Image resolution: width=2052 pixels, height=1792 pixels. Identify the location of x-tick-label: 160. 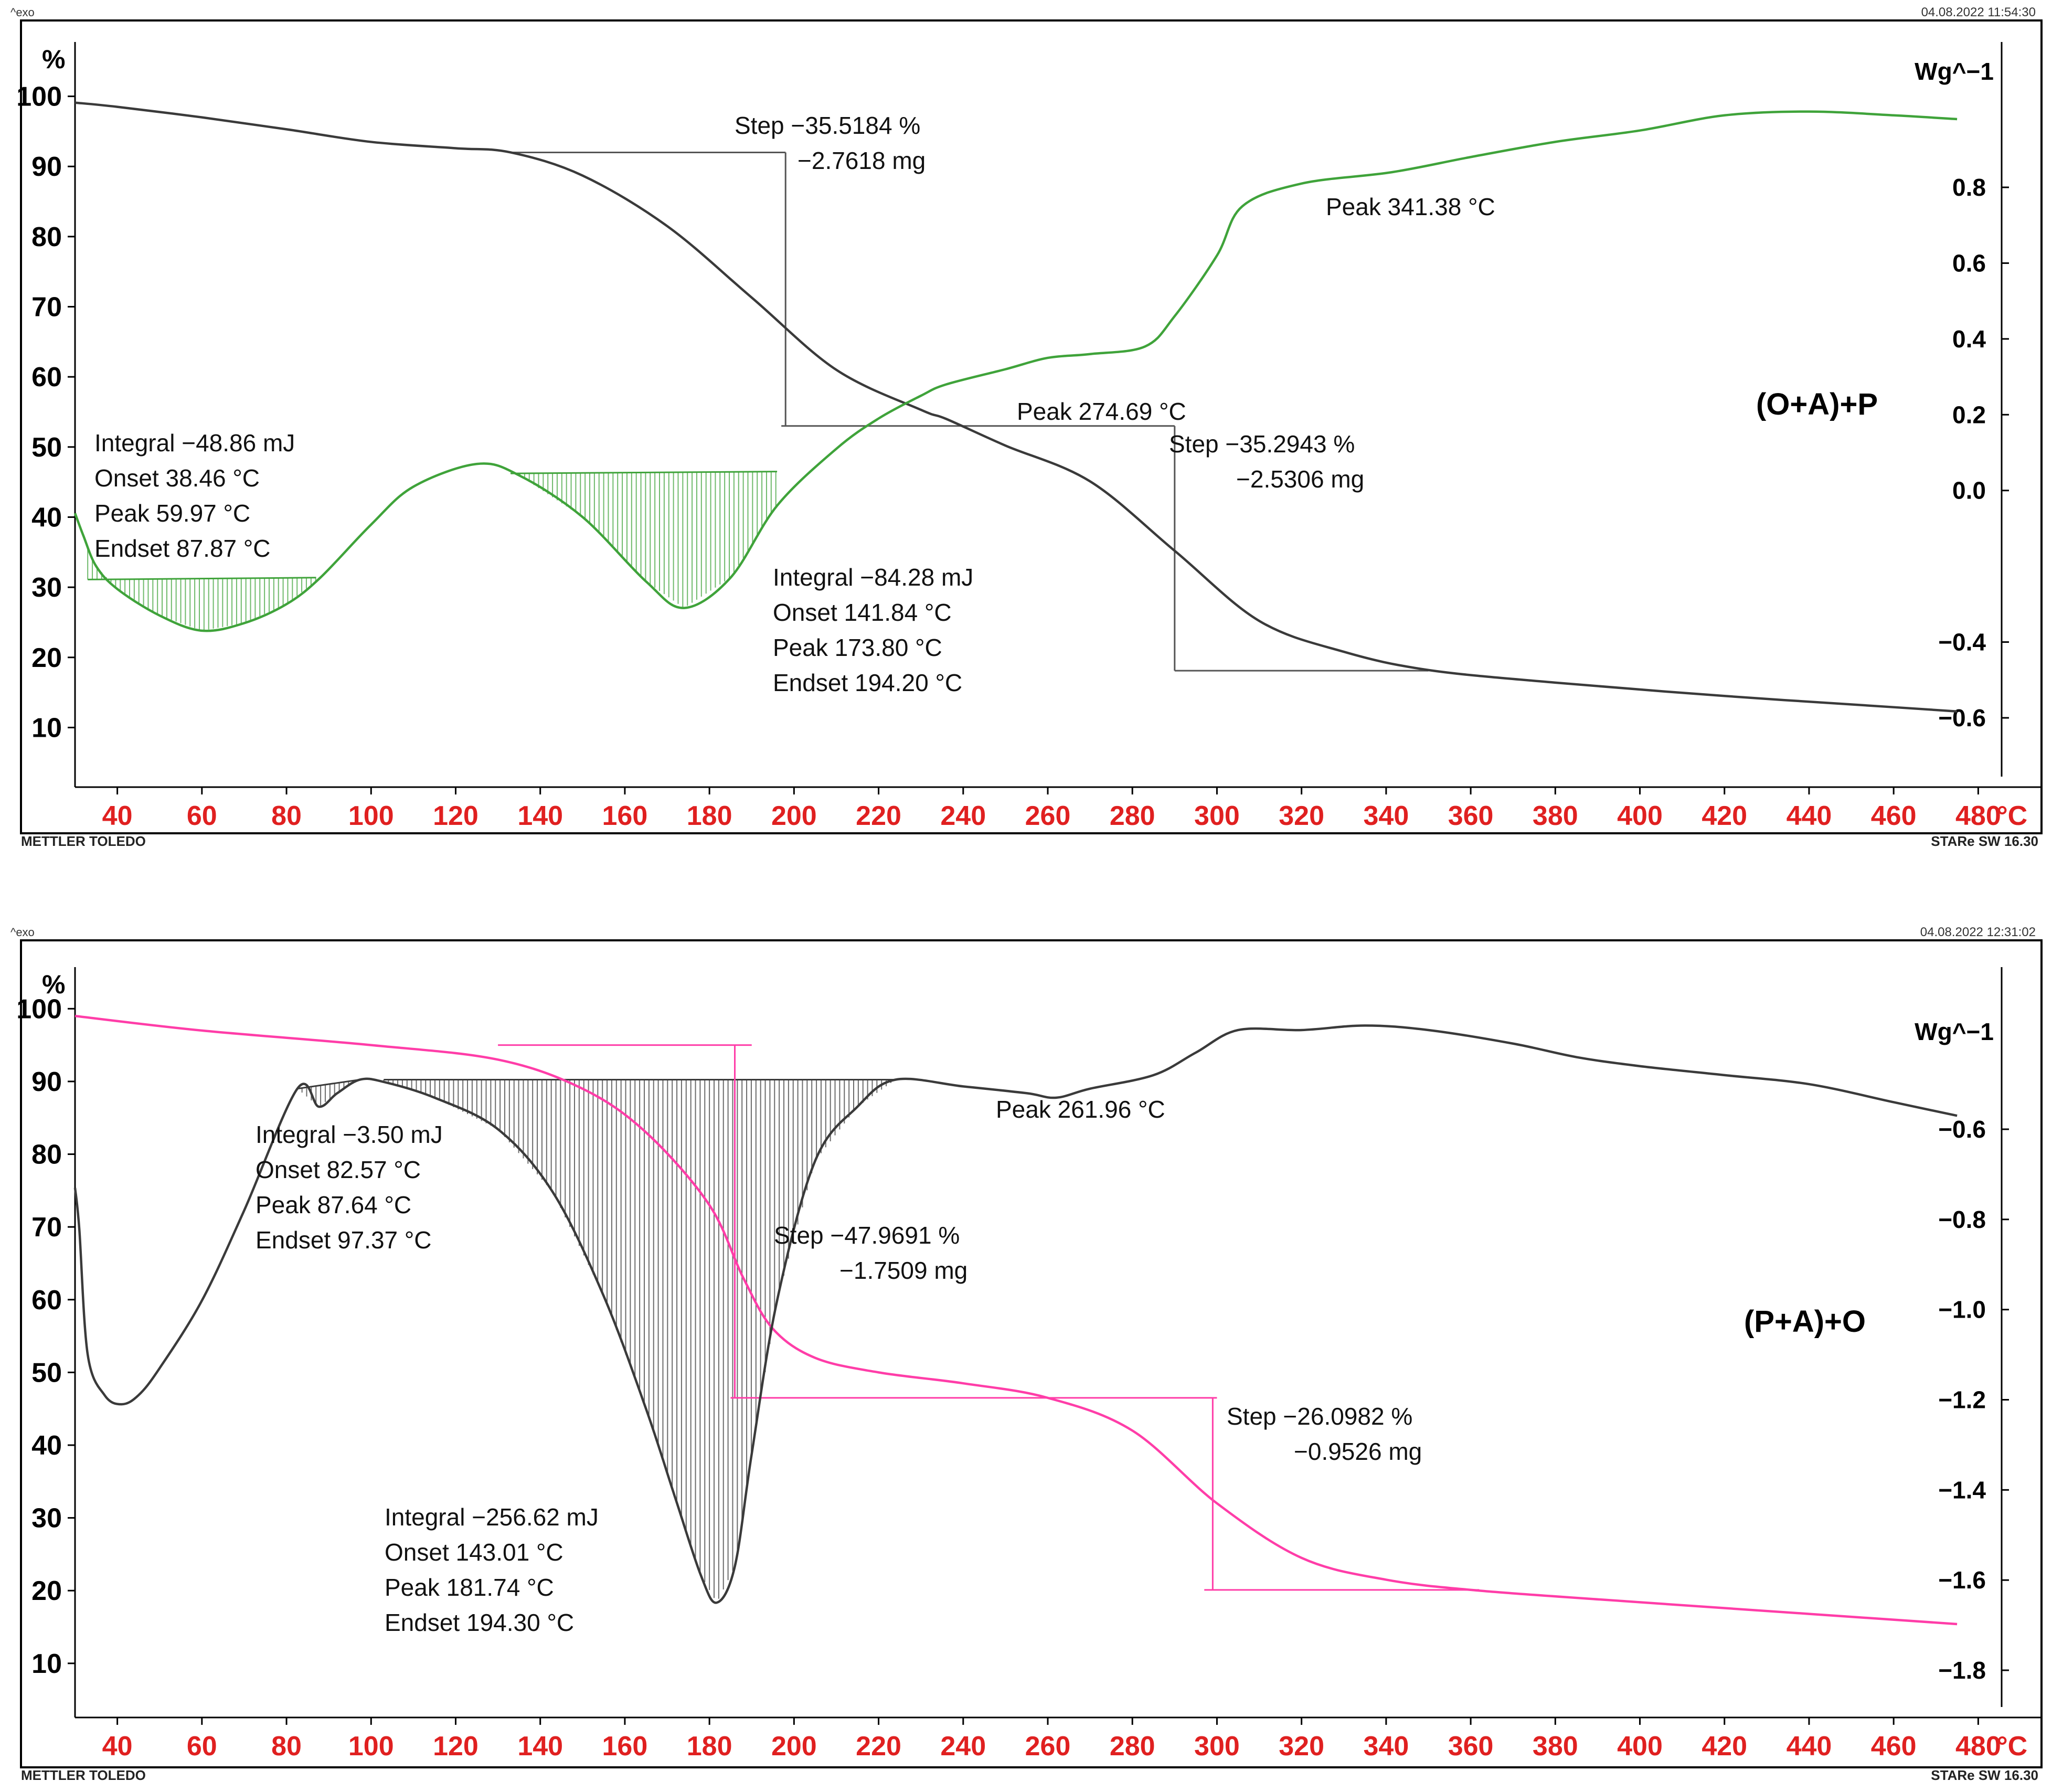
(625, 816).